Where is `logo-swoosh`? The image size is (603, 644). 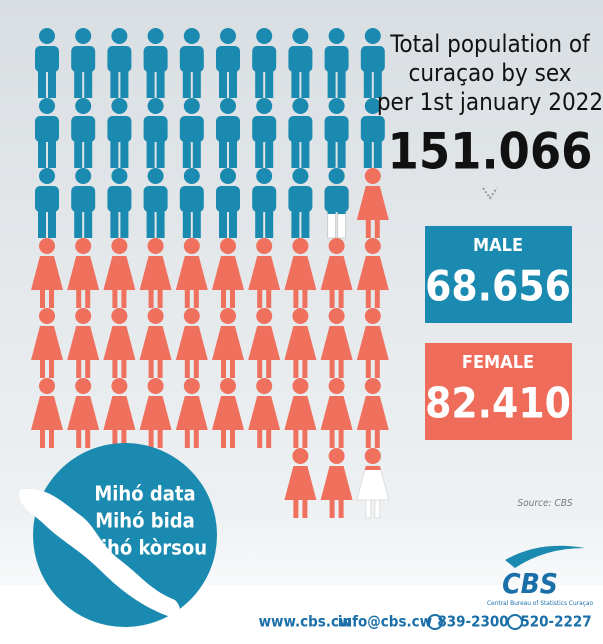 logo-swoosh is located at coordinates (545, 556).